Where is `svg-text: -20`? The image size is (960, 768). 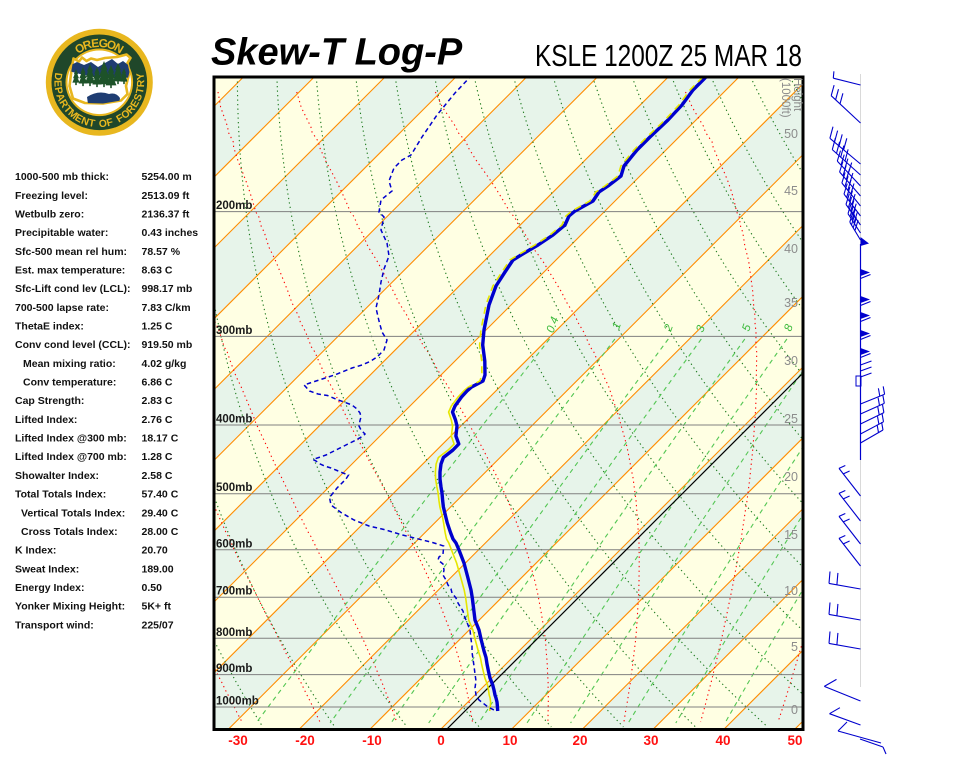
svg-text: -20 is located at coordinates (305, 740).